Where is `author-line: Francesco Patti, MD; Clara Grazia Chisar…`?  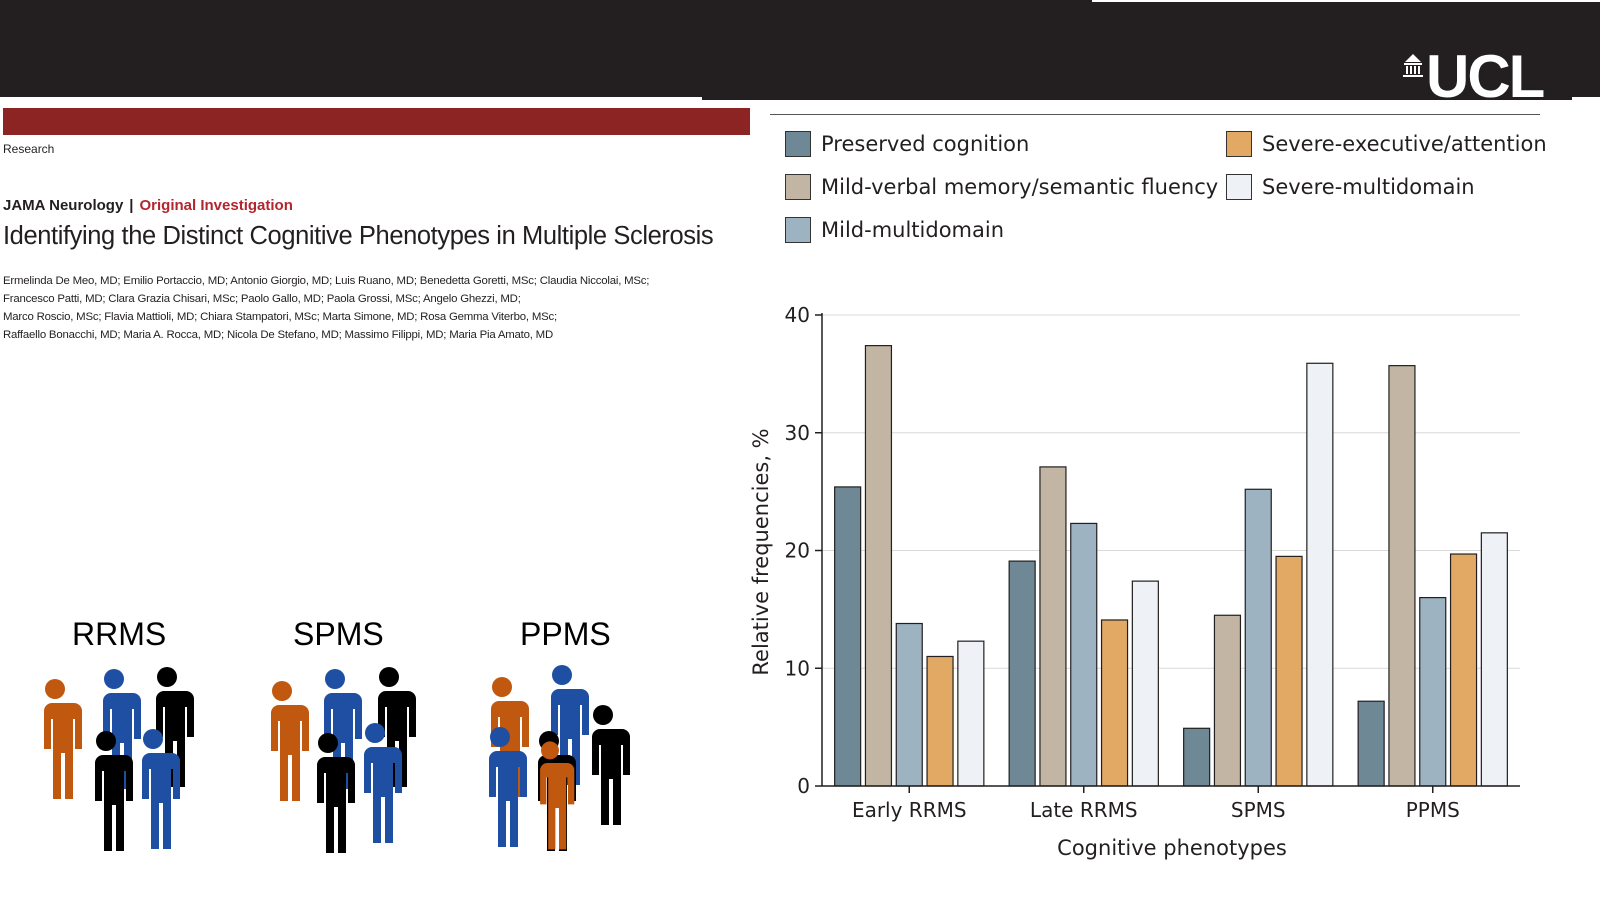 author-line: Francesco Patti, MD; Clara Grazia Chisar… is located at coordinates (262, 299).